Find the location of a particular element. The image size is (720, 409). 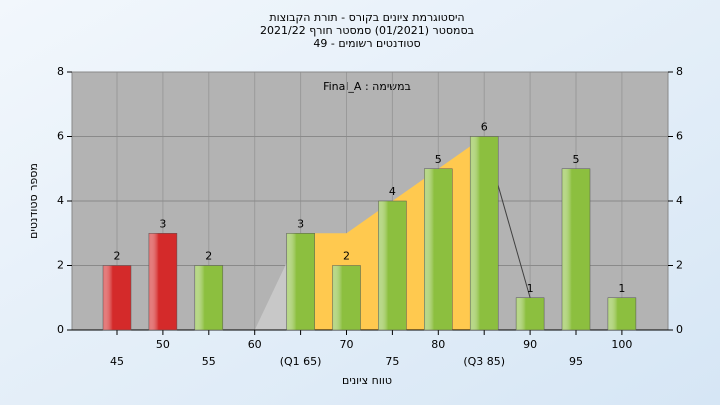

x-tick-label: (Q1 65) is located at coordinates (301, 361).